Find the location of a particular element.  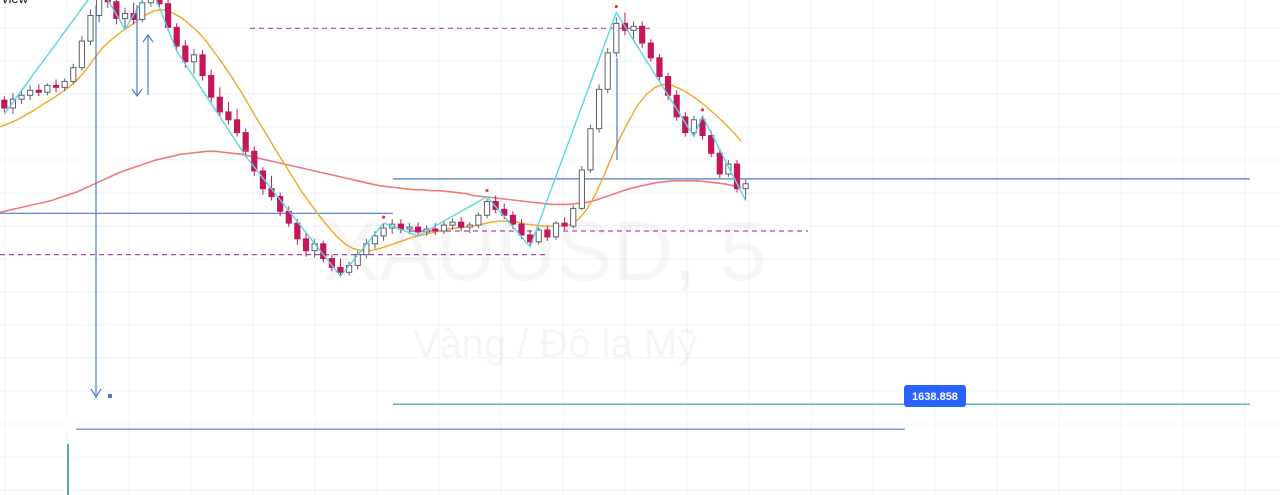

watermark-description: Vàng / Đô la Mỹ is located at coordinates (555, 344).